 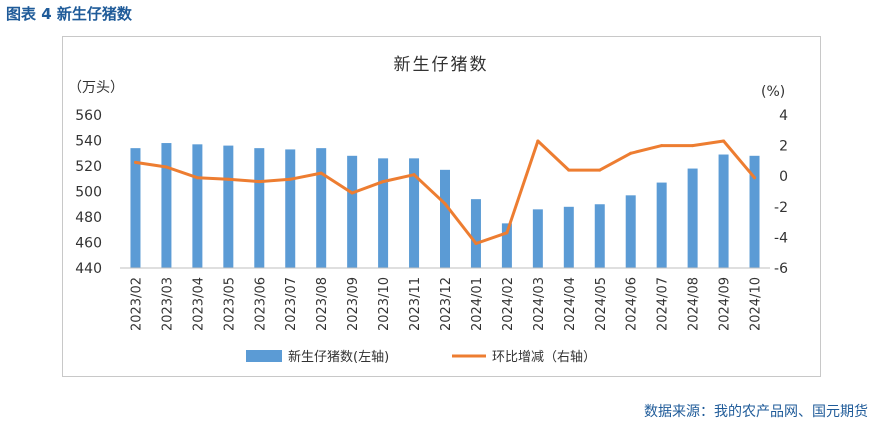 I want to click on x-tick-label: 2023/02, so click(x=136, y=304).